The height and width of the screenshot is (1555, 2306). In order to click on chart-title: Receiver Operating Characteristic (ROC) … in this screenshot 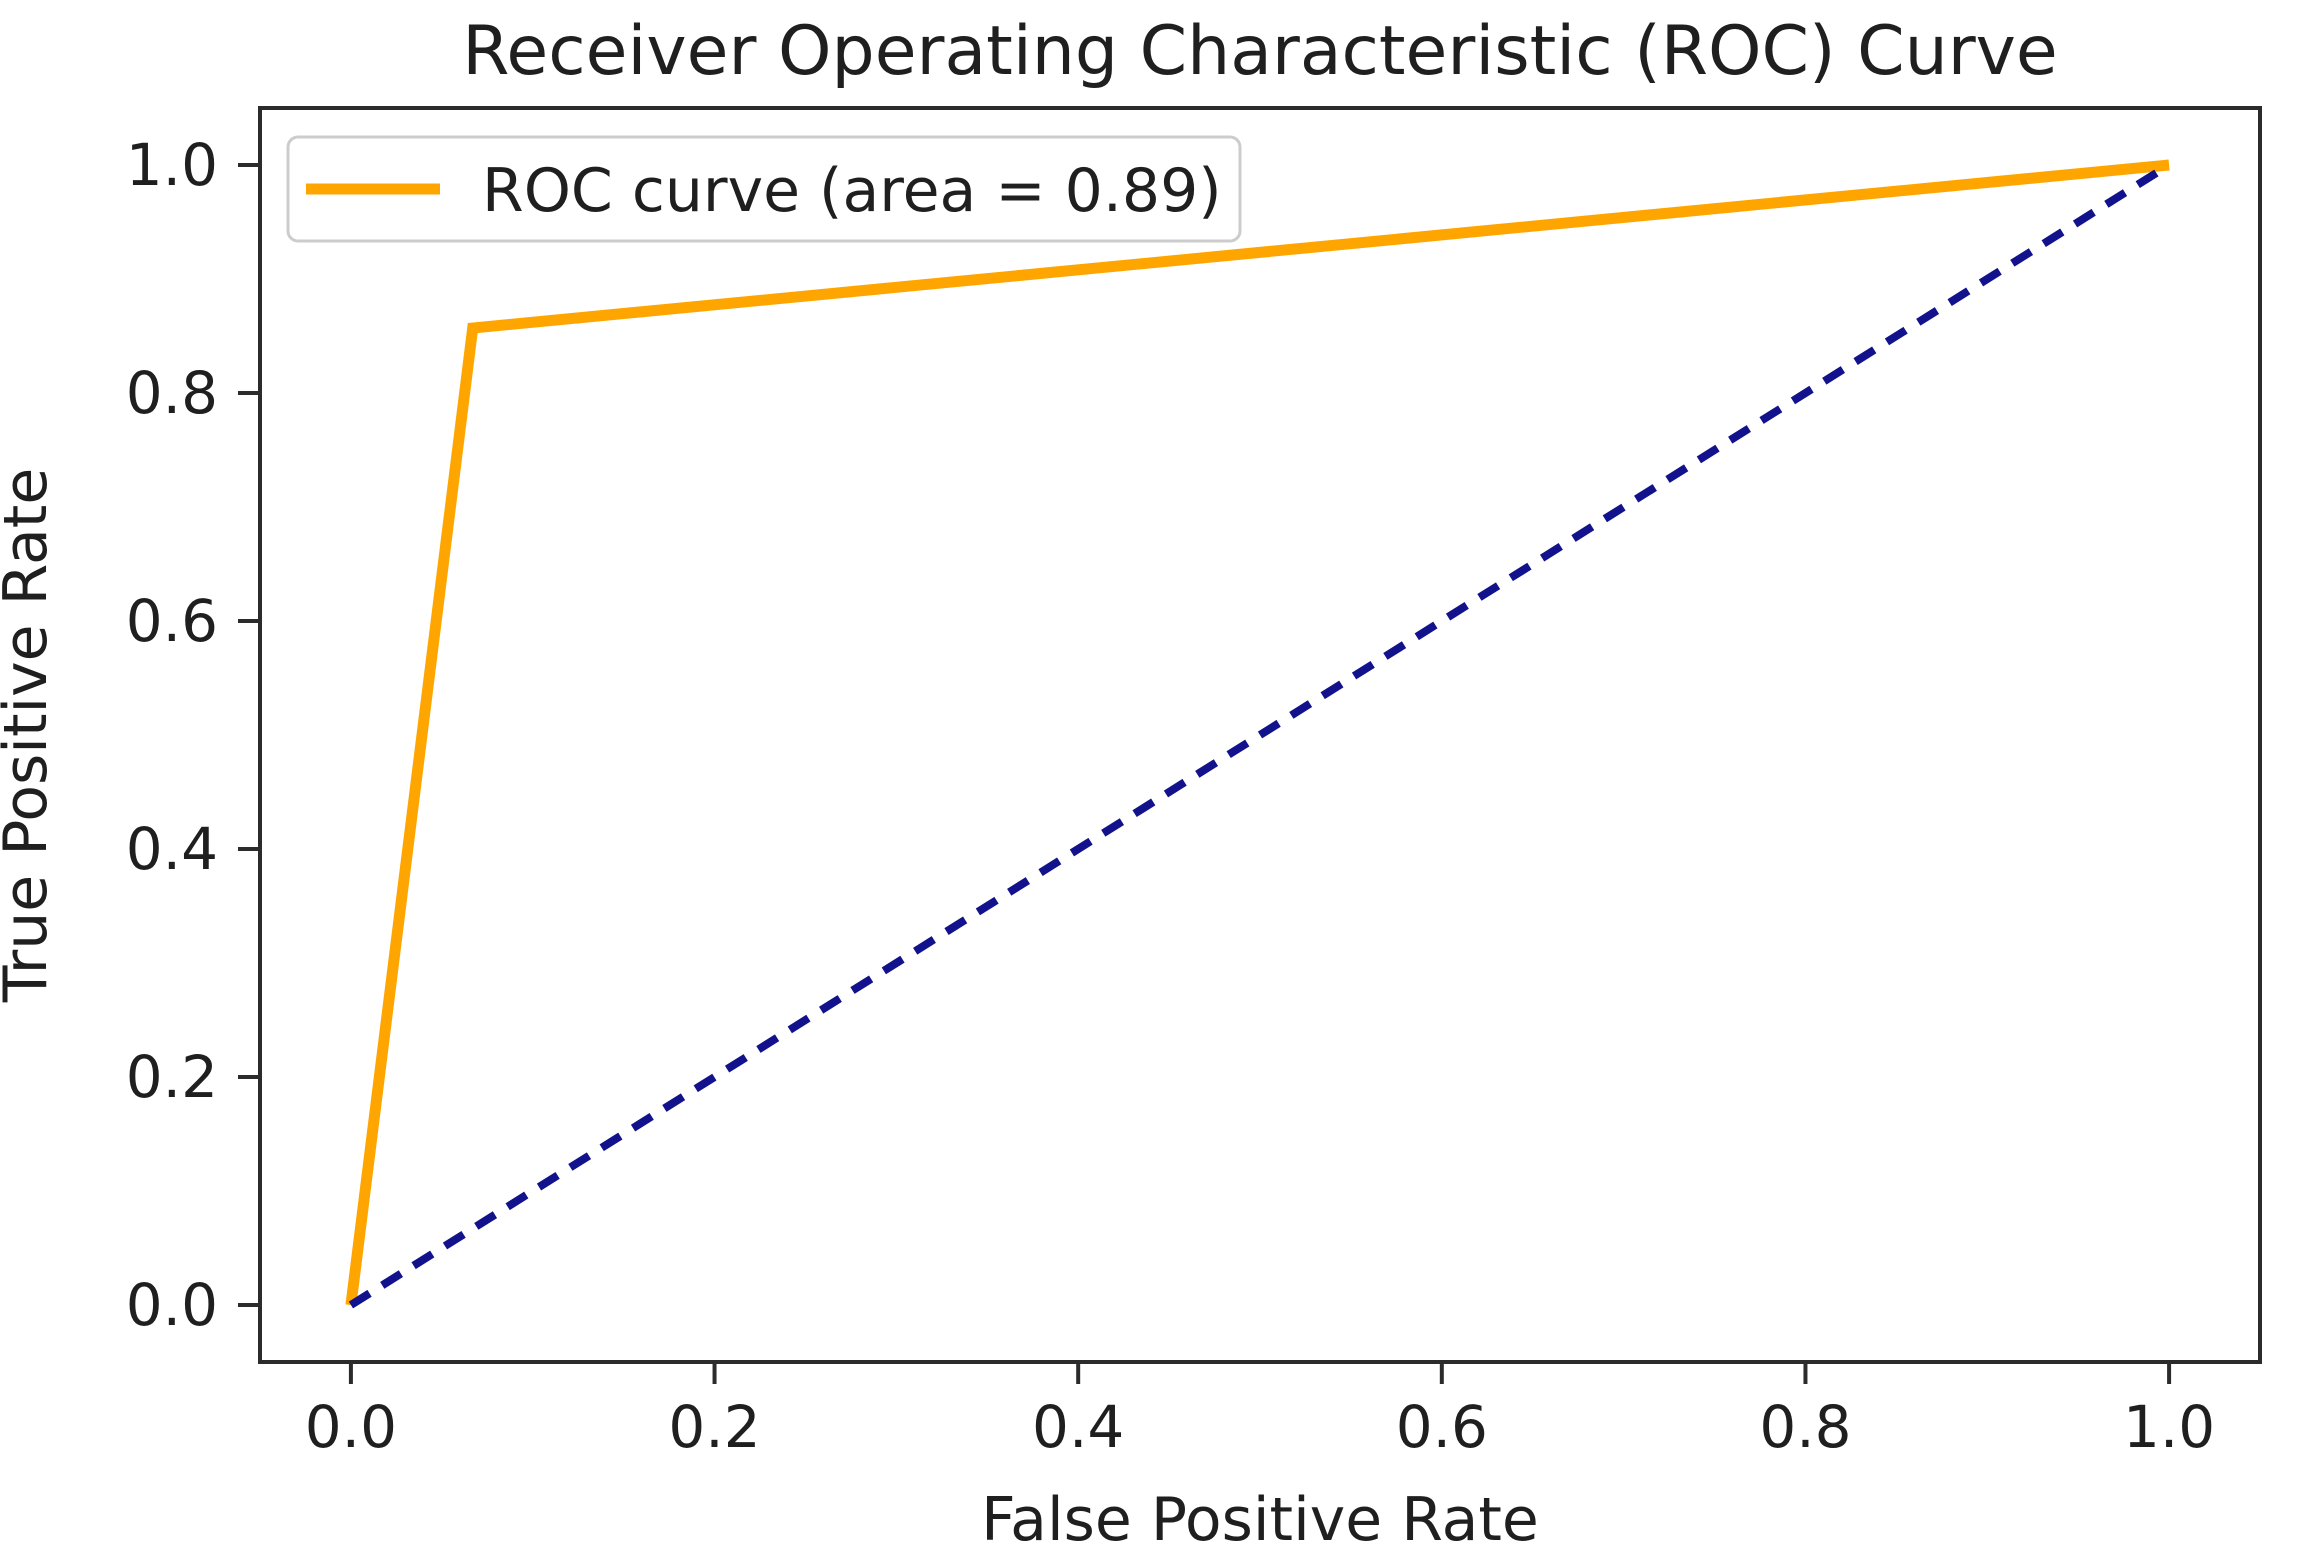, I will do `click(1260, 51)`.